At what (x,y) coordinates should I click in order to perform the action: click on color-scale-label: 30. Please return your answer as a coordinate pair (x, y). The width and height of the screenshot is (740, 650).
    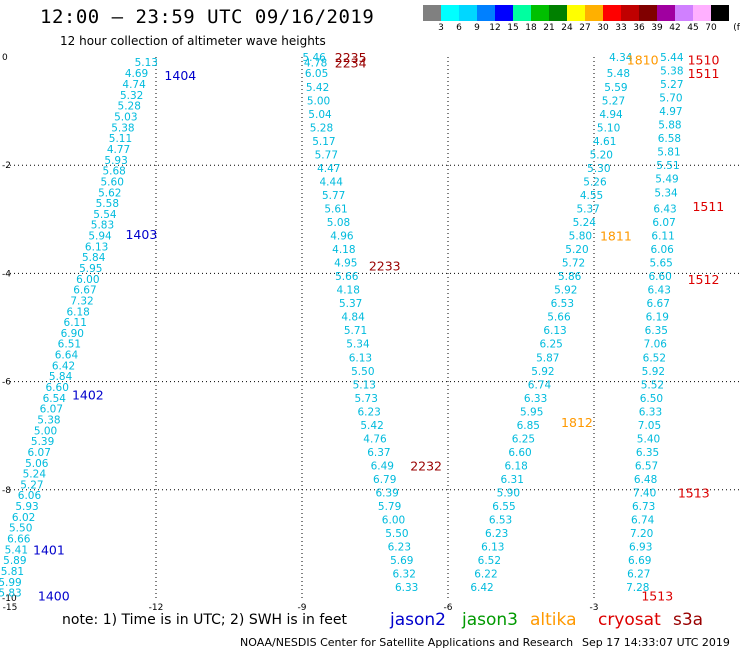
    Looking at the image, I should click on (603, 28).